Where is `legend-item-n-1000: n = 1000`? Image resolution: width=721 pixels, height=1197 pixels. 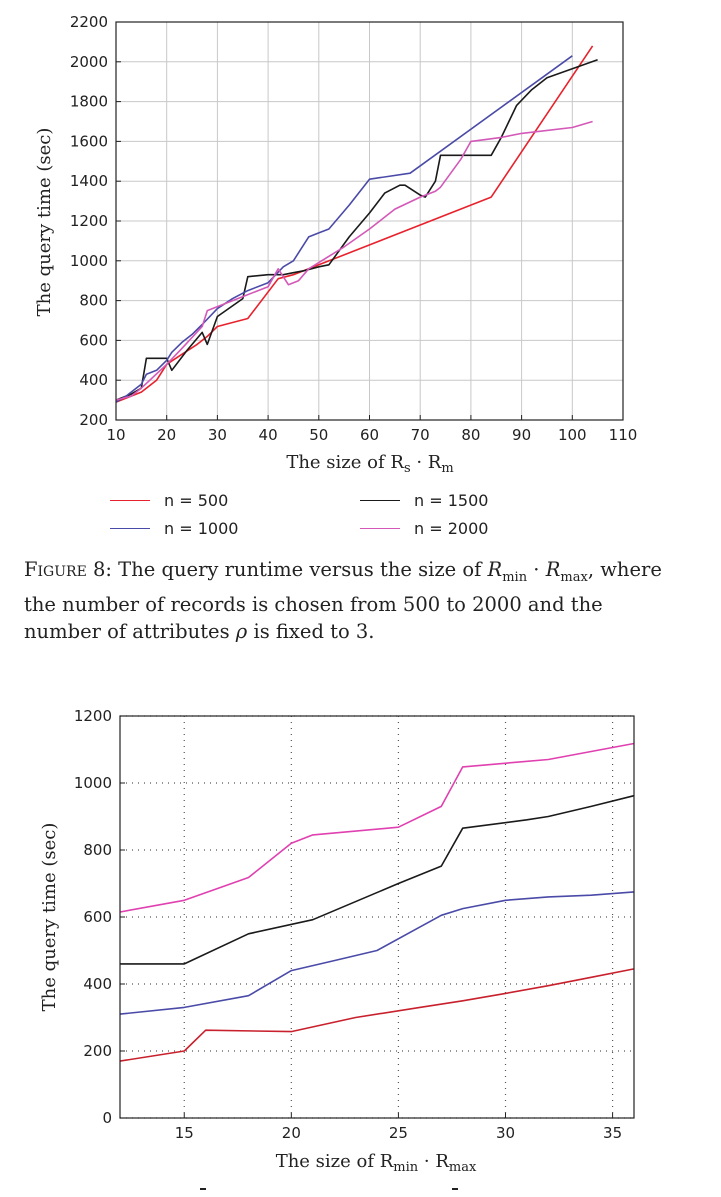 legend-item-n-1000: n = 1000 is located at coordinates (174, 528).